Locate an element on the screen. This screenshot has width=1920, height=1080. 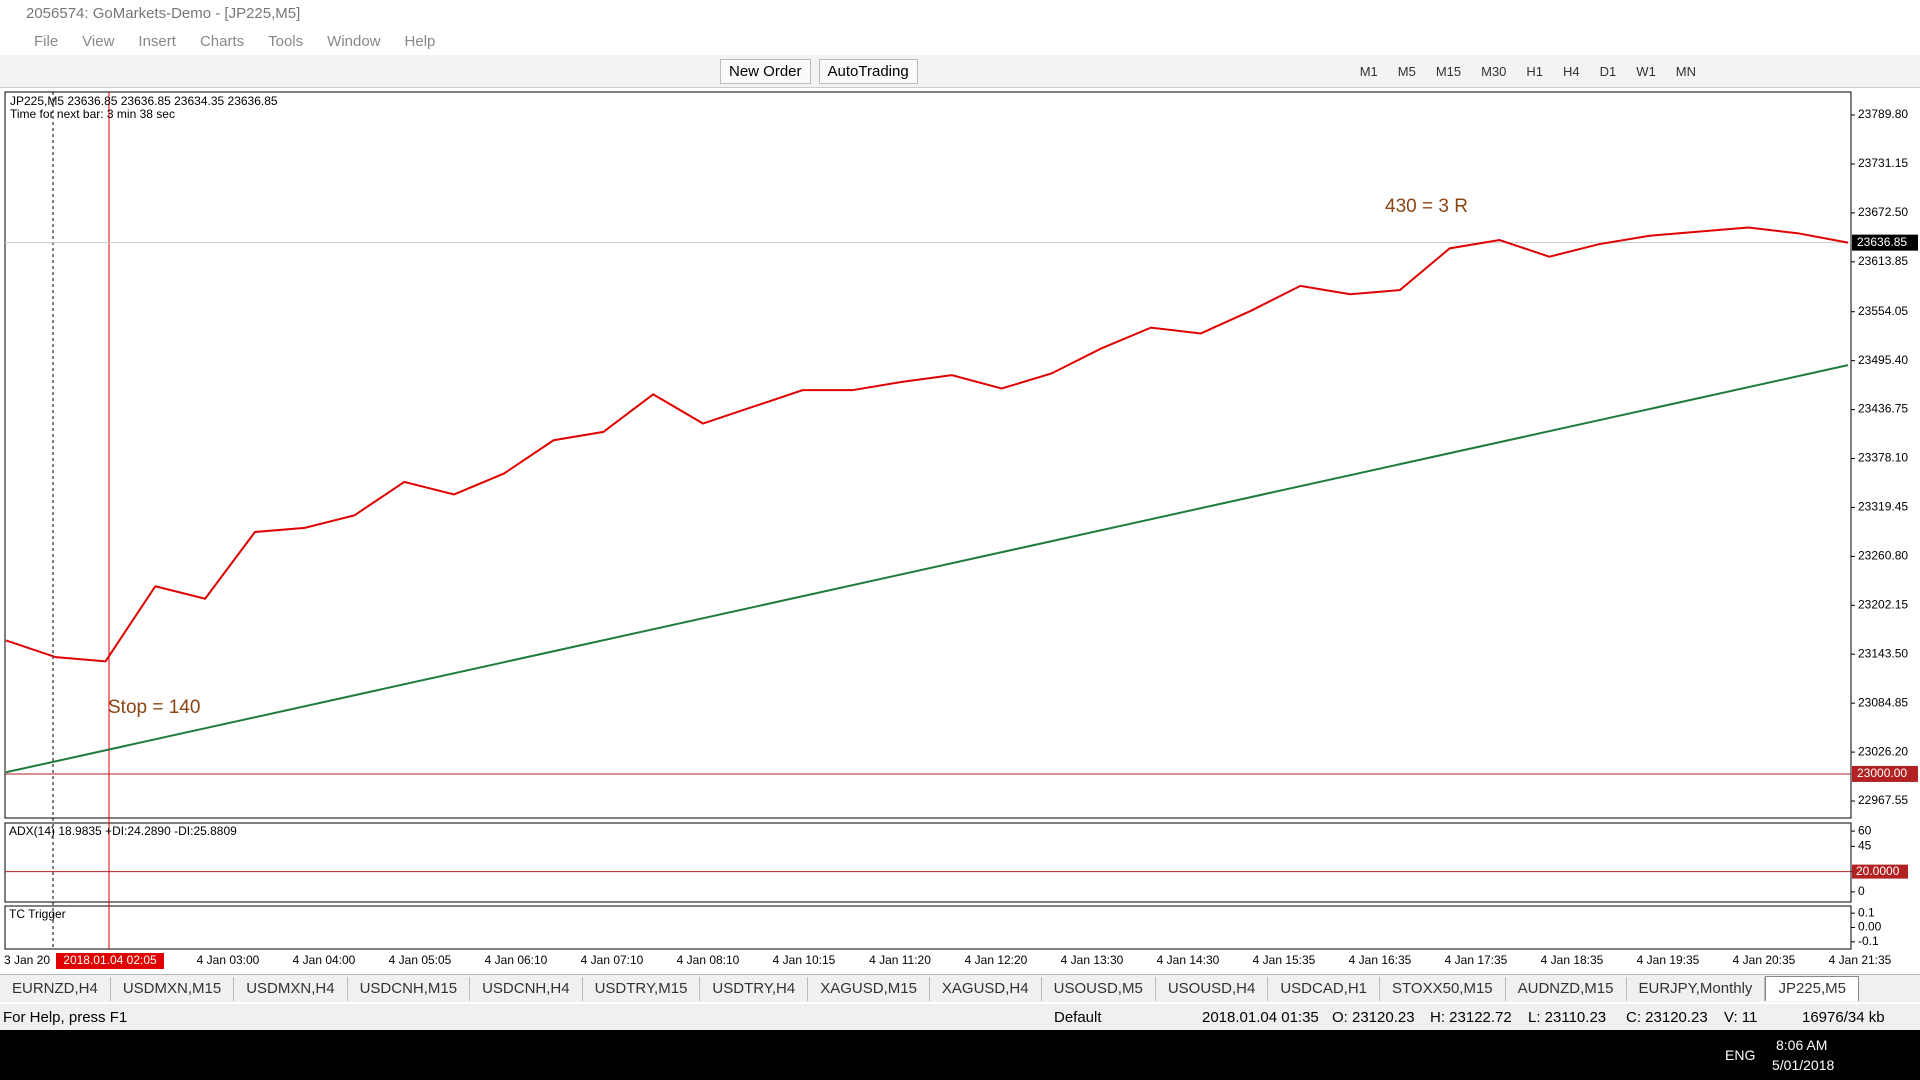
y-tick-label: 0.00 is located at coordinates (1870, 927).